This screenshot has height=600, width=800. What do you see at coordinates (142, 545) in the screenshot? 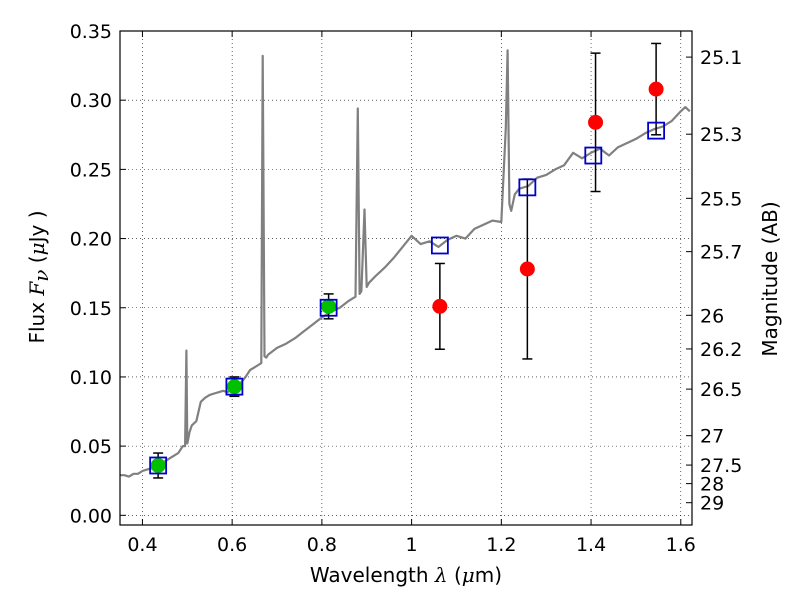
I see `x-tick-label: 0.4` at bounding box center [142, 545].